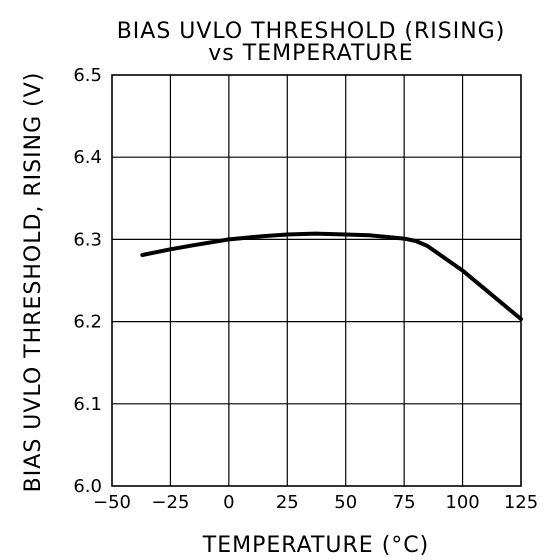 This screenshot has height=560, width=544. I want to click on series-layer, so click(331, 276).